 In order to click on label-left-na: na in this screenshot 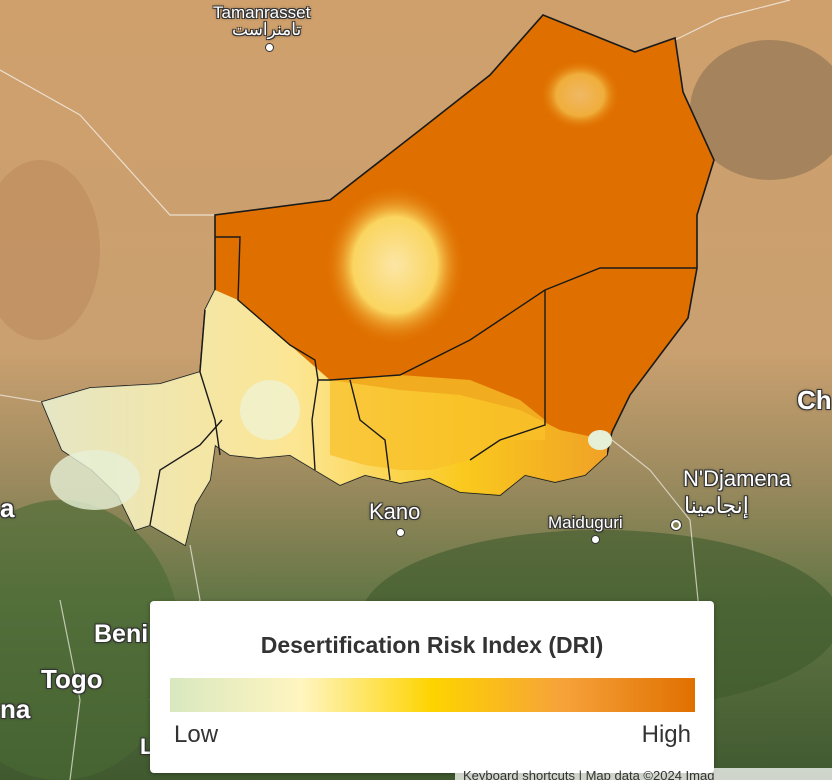, I will do `click(15, 709)`.